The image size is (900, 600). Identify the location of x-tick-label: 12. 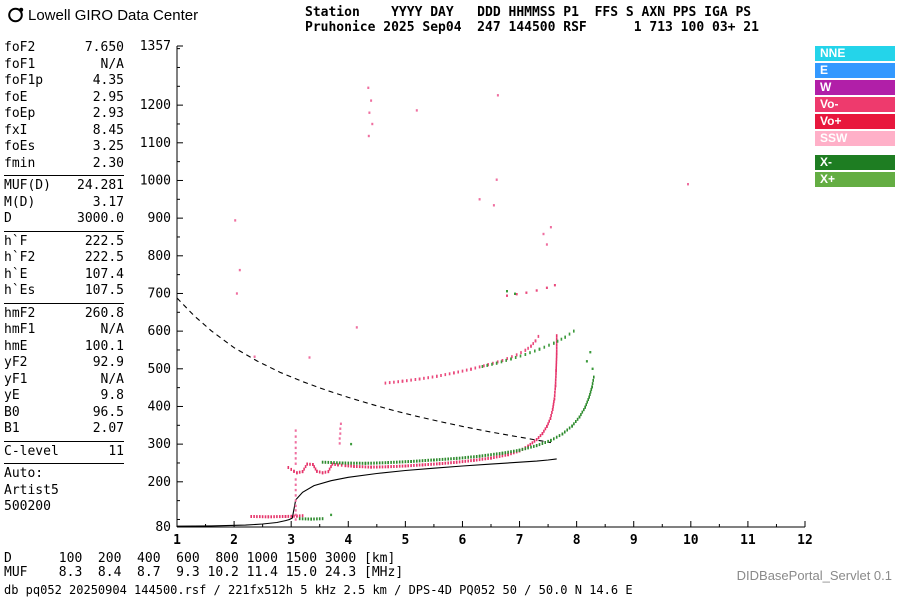
(805, 540).